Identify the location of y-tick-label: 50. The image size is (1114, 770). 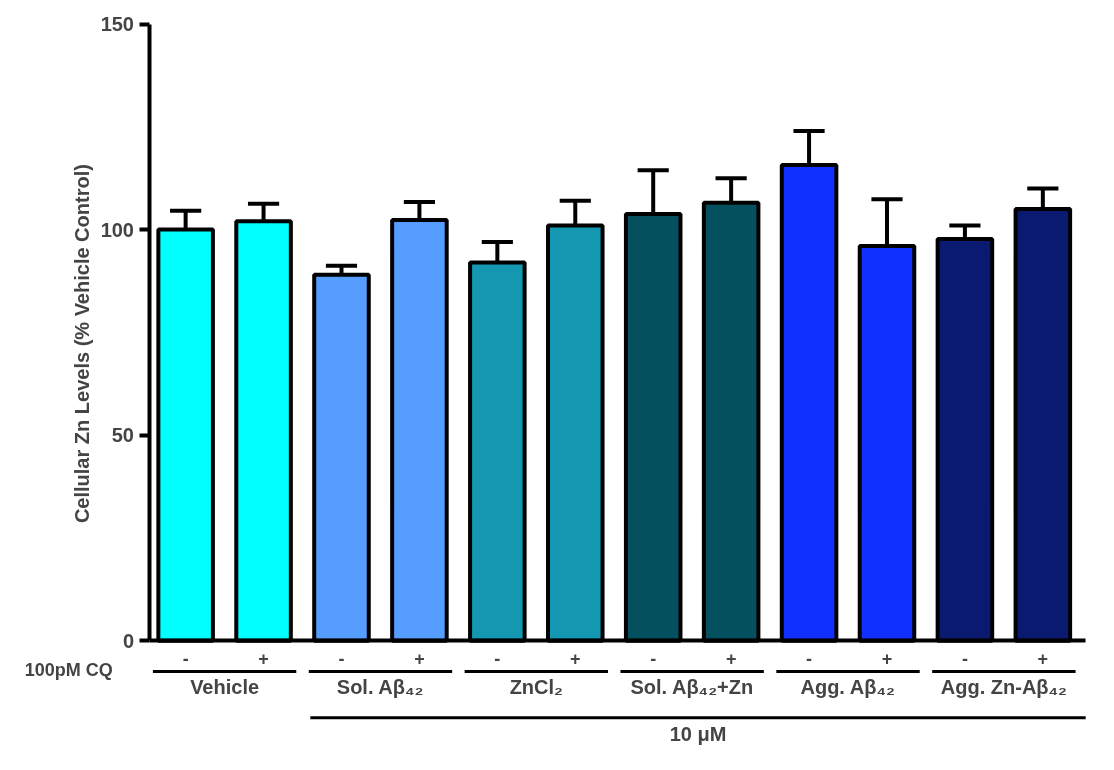
(123, 435).